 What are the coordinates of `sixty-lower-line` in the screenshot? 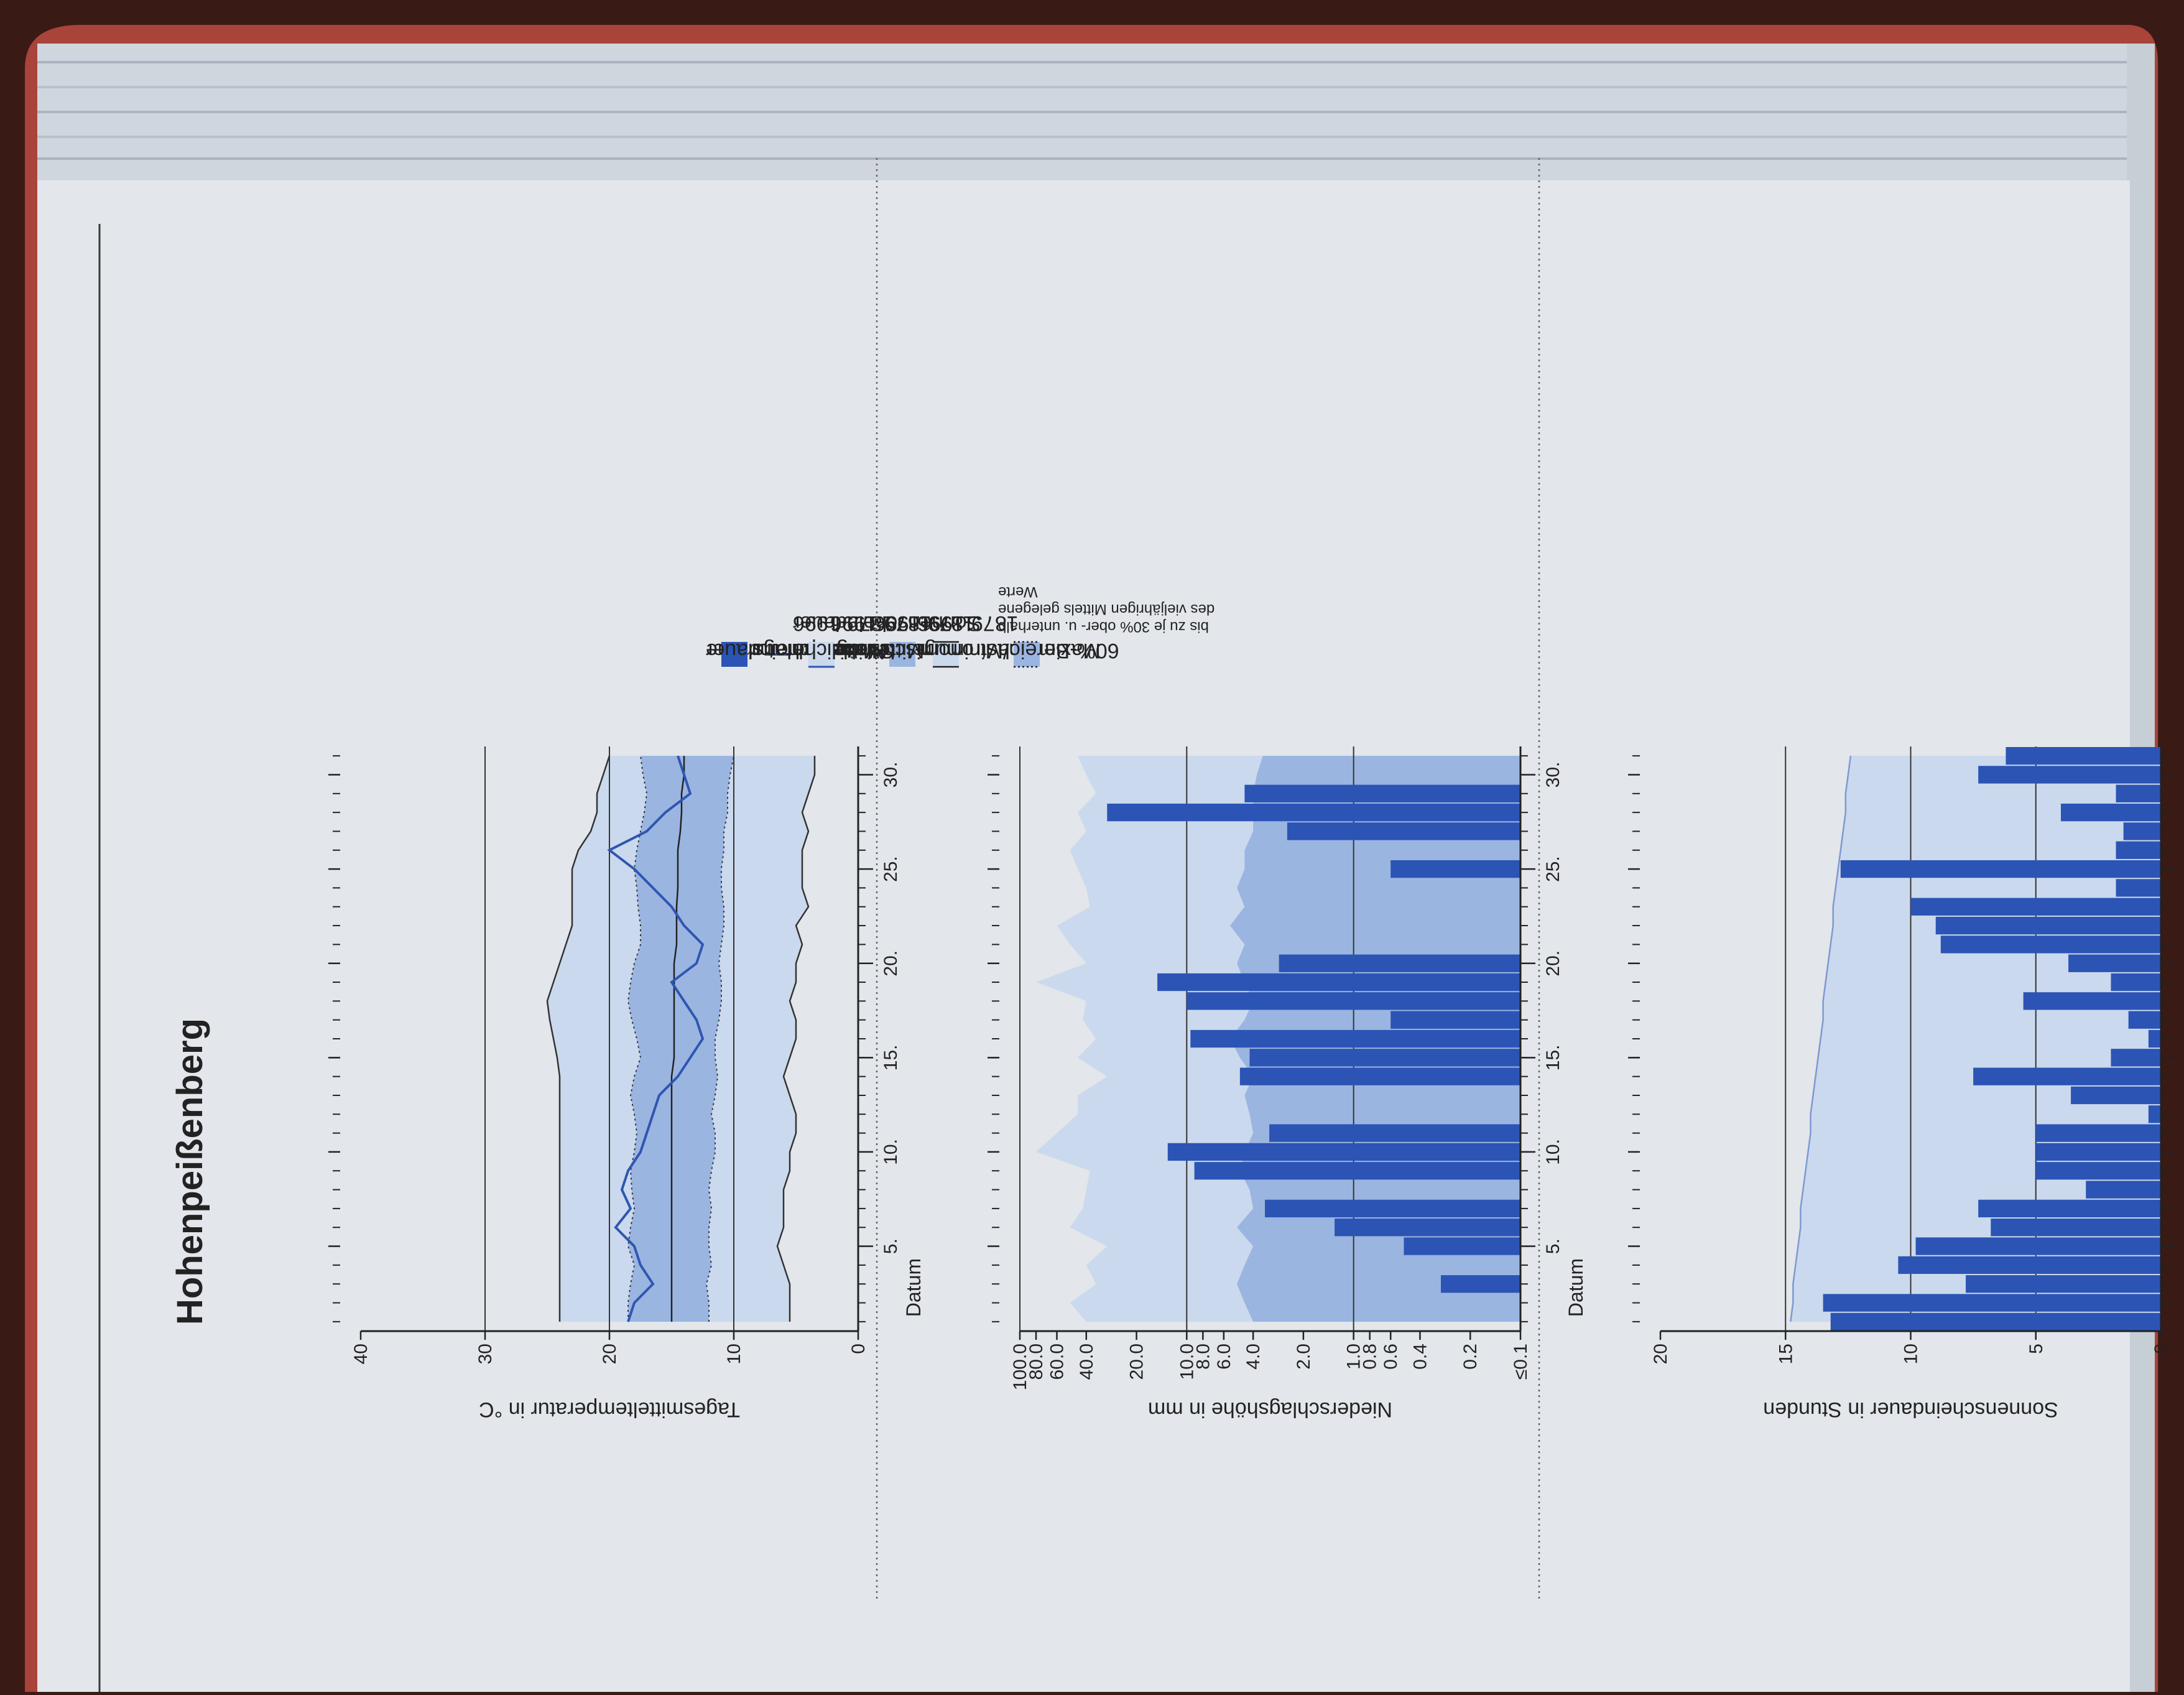 It's located at (720, 1038).